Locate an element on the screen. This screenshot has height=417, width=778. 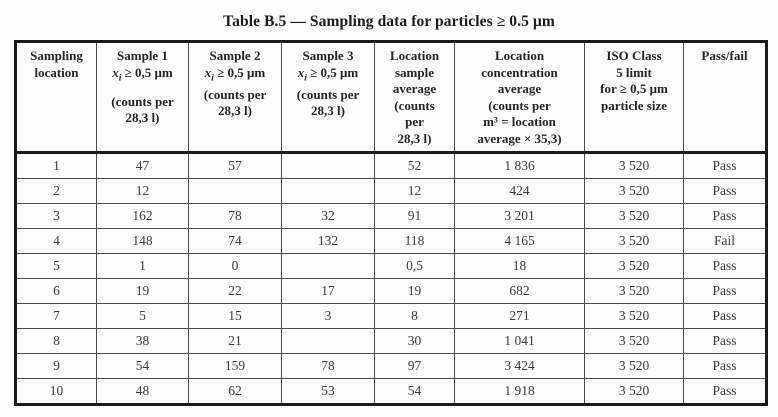
cell-sample-3: 53 is located at coordinates (328, 391).